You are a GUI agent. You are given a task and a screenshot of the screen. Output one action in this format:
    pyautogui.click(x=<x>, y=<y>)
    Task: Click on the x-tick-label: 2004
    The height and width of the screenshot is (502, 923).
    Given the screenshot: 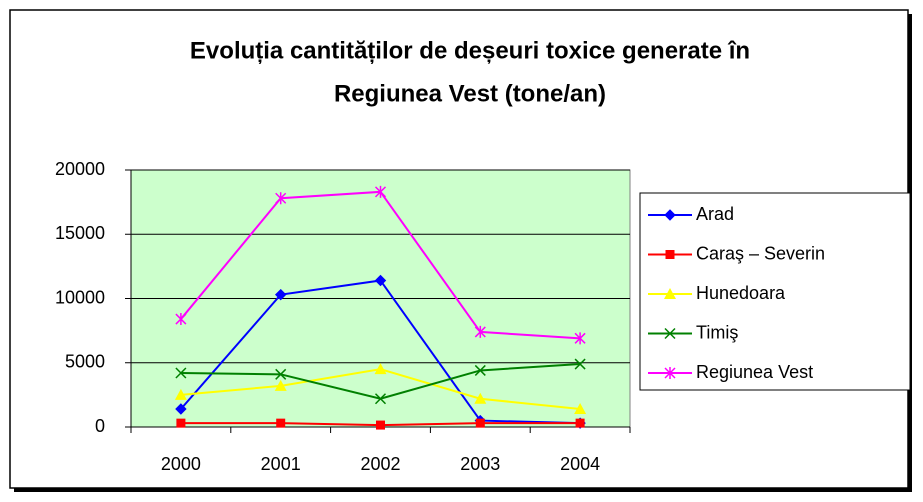 What is the action you would take?
    pyautogui.click(x=580, y=464)
    